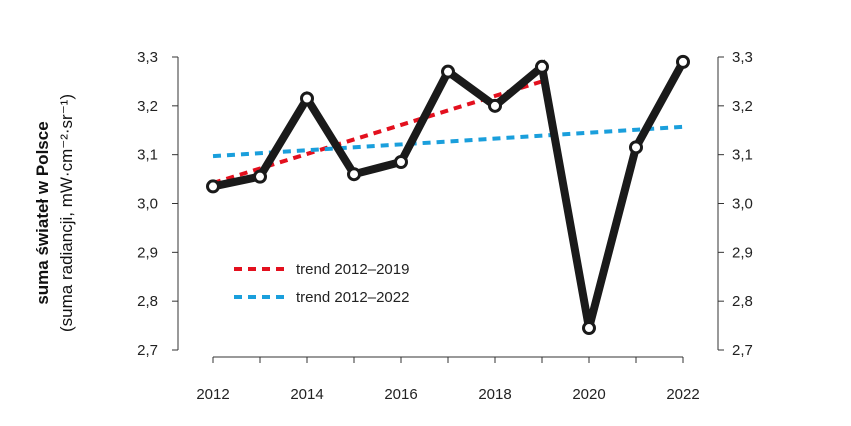 This screenshot has height=426, width=851. I want to click on left-y-tick-label: 2,8, so click(147, 301).